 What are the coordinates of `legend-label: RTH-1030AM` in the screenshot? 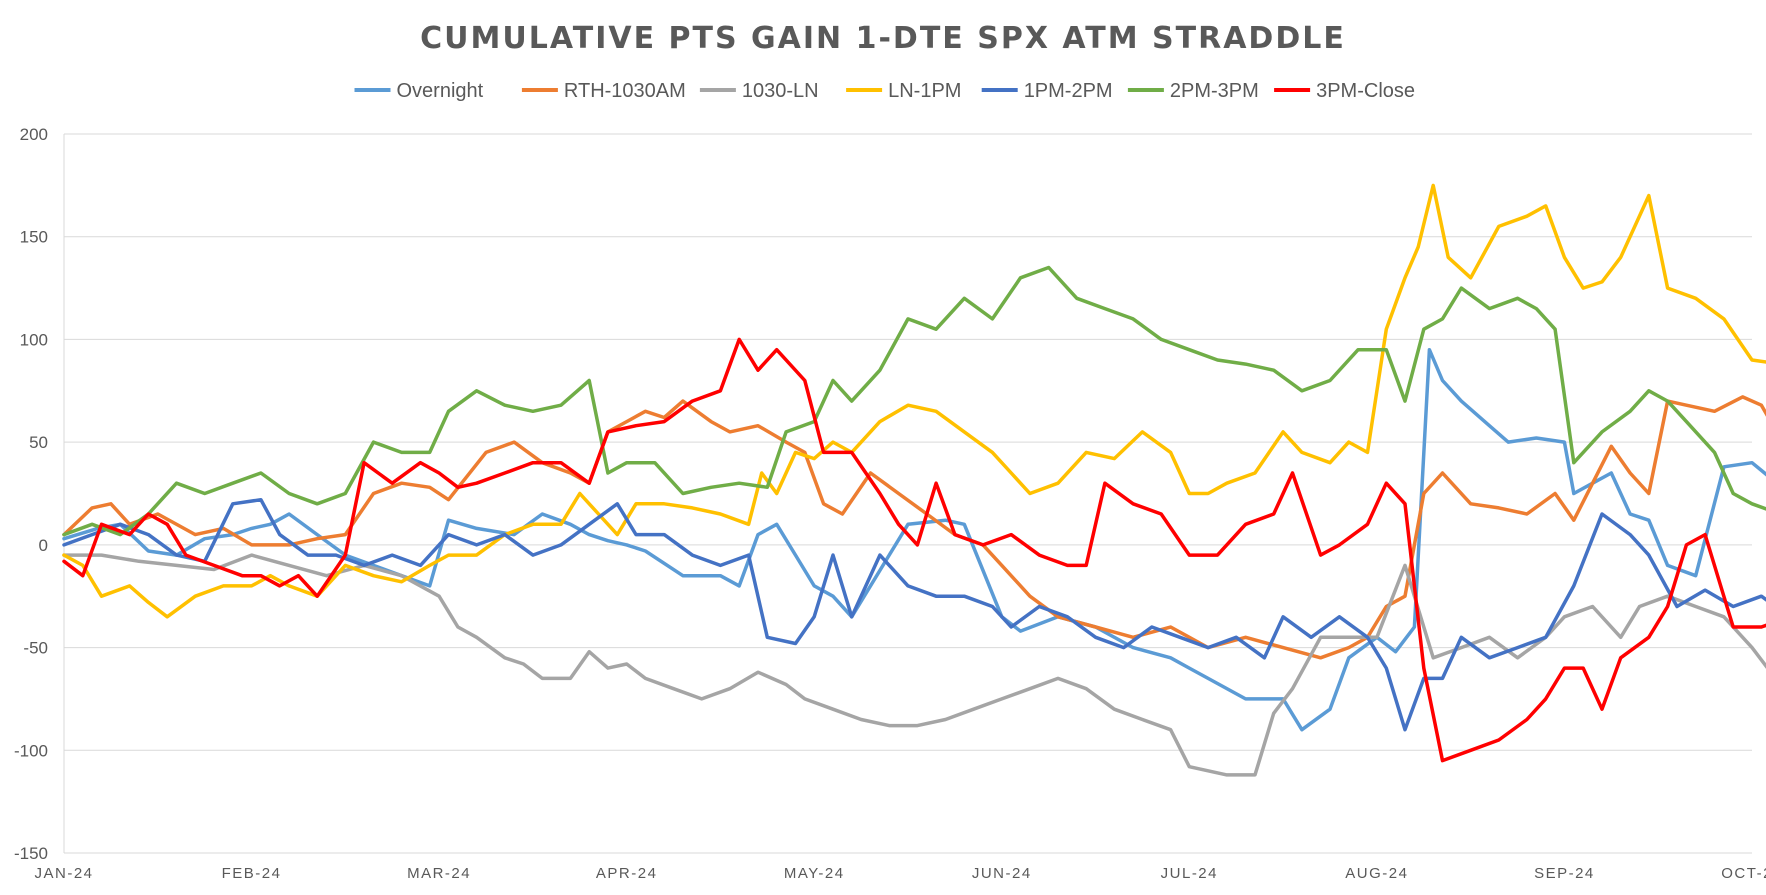 It's located at (625, 91).